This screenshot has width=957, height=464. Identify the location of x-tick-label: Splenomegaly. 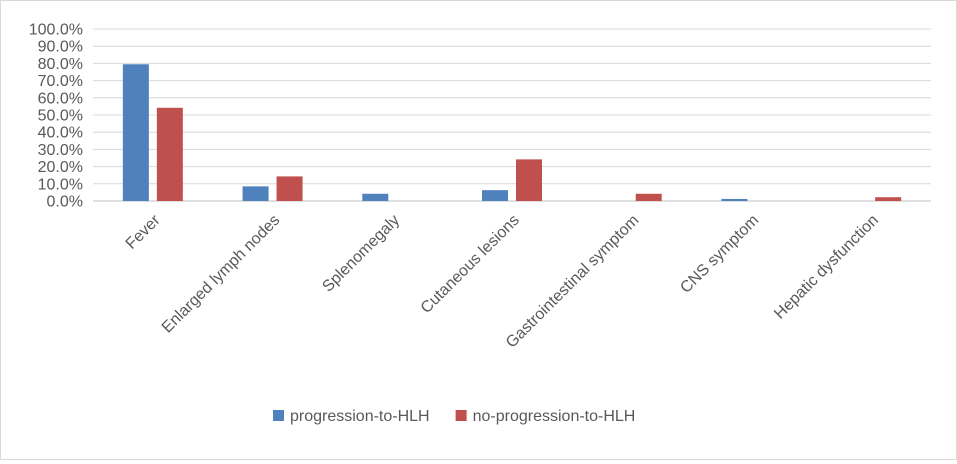
(361, 254).